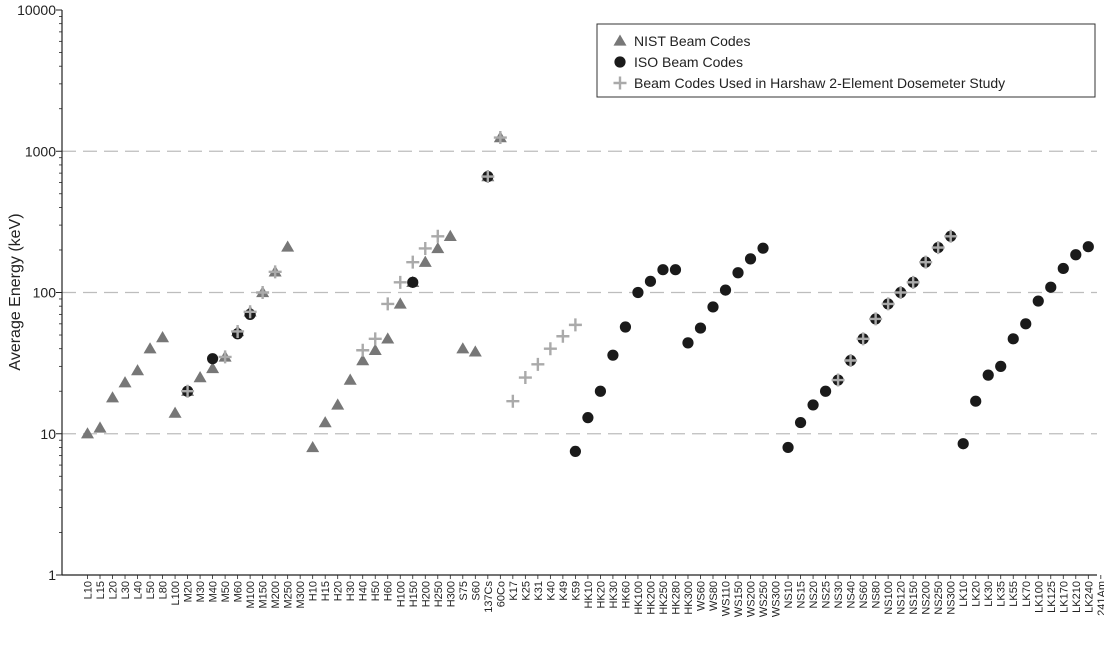 This screenshot has width=1104, height=656. What do you see at coordinates (852, 595) in the screenshot?
I see `x-tick-label: NS40` at bounding box center [852, 595].